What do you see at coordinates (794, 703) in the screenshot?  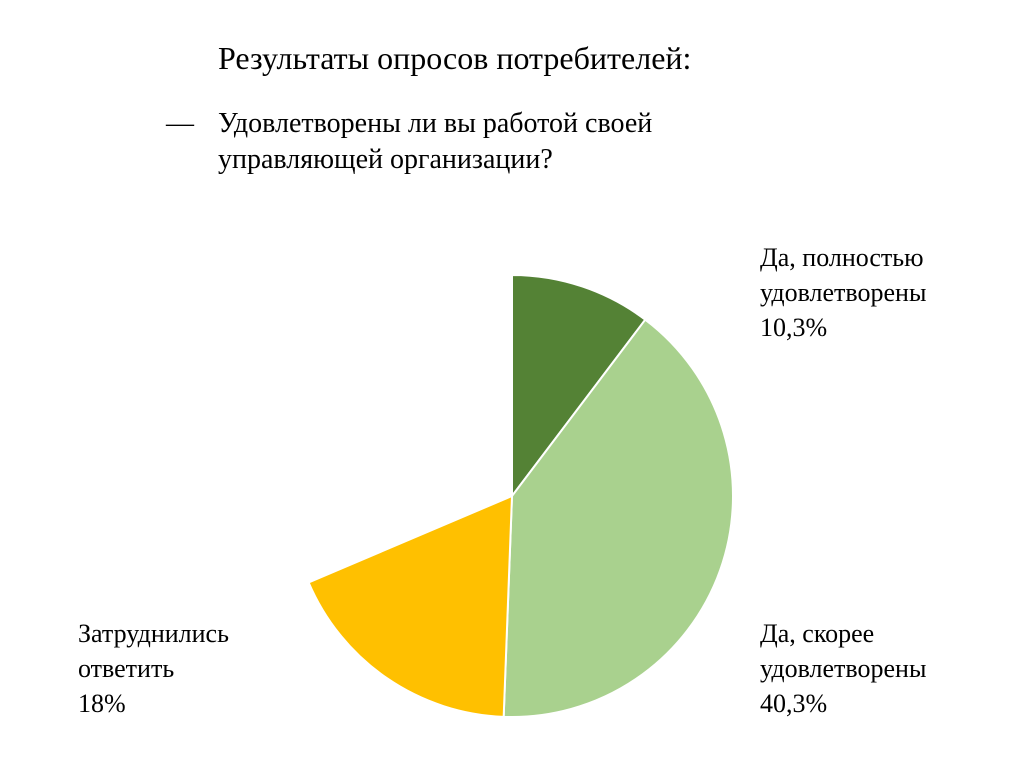 I see `slice-value-label: 40,3%` at bounding box center [794, 703].